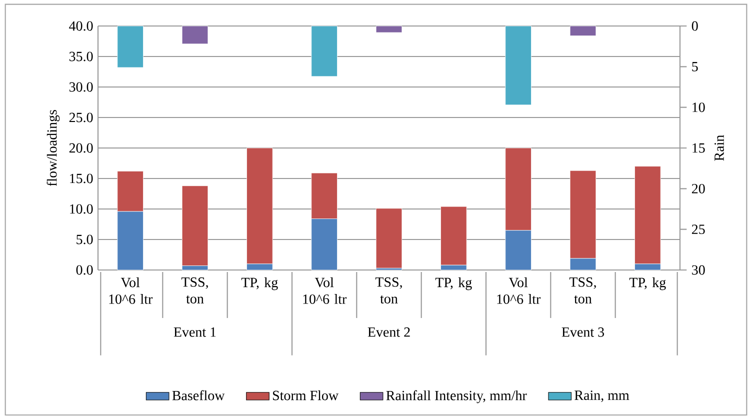  What do you see at coordinates (84, 239) in the screenshot?
I see `y-tick-label: 5.0` at bounding box center [84, 239].